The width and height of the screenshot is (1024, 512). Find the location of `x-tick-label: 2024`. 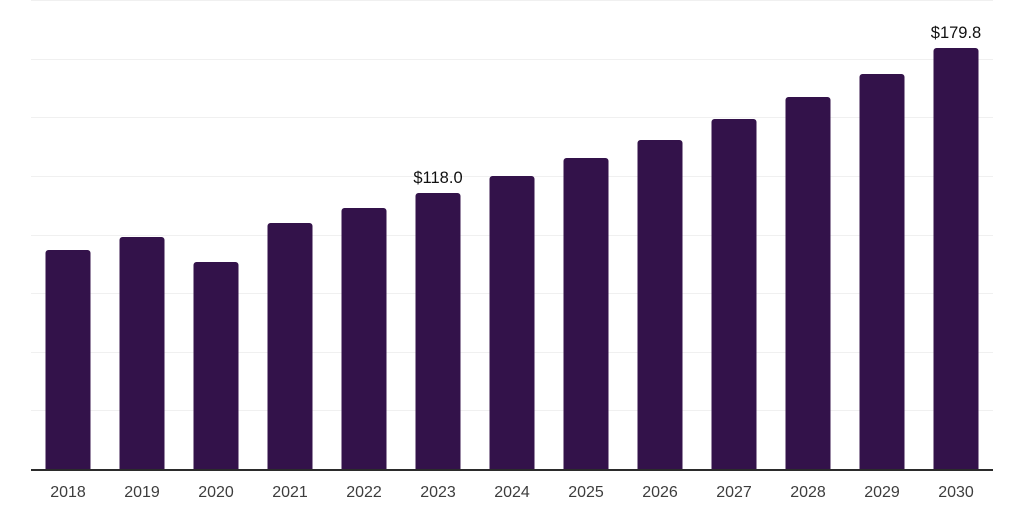

x-tick-label: 2024 is located at coordinates (512, 492).